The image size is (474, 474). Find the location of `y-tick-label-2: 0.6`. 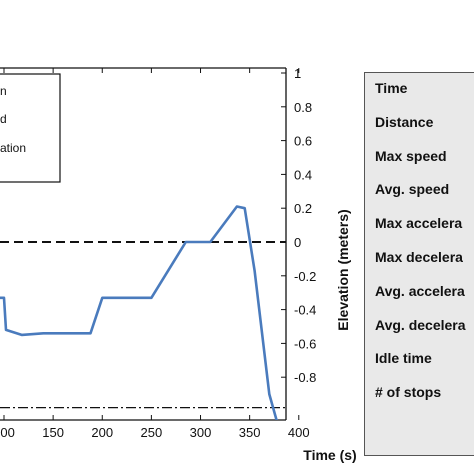

y-tick-label-2: 0.6 is located at coordinates (303, 141).